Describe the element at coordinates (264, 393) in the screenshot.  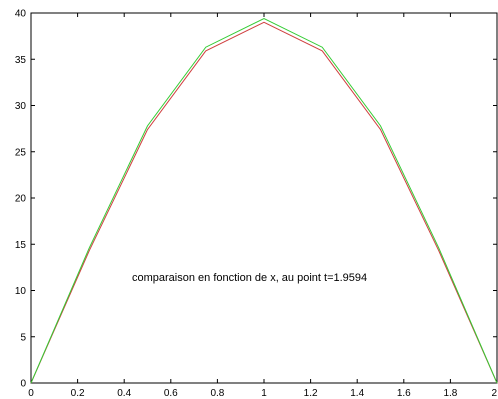
I see `x-tick-label: 1` at that location.